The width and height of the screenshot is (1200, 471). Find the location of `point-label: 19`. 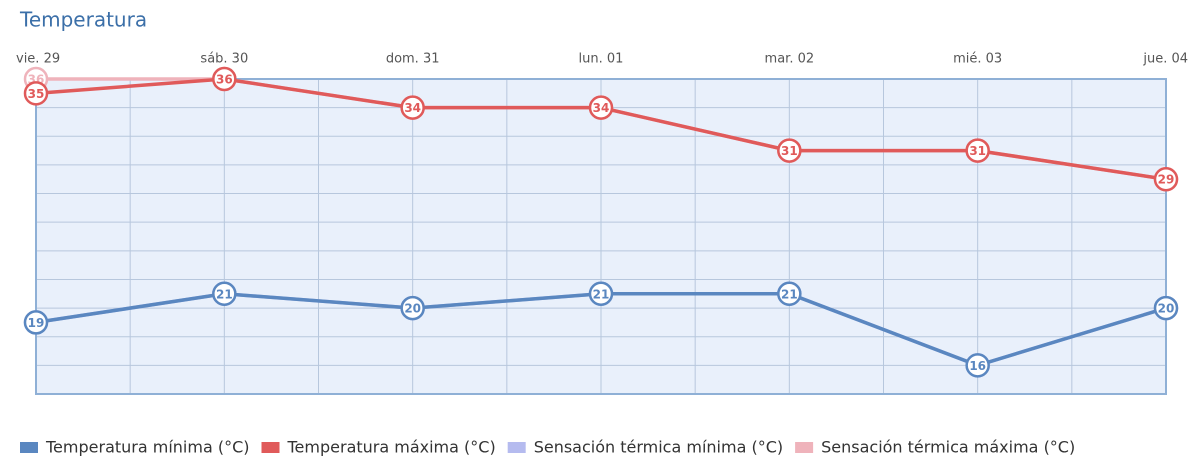

point-label: 19 is located at coordinates (36, 323).